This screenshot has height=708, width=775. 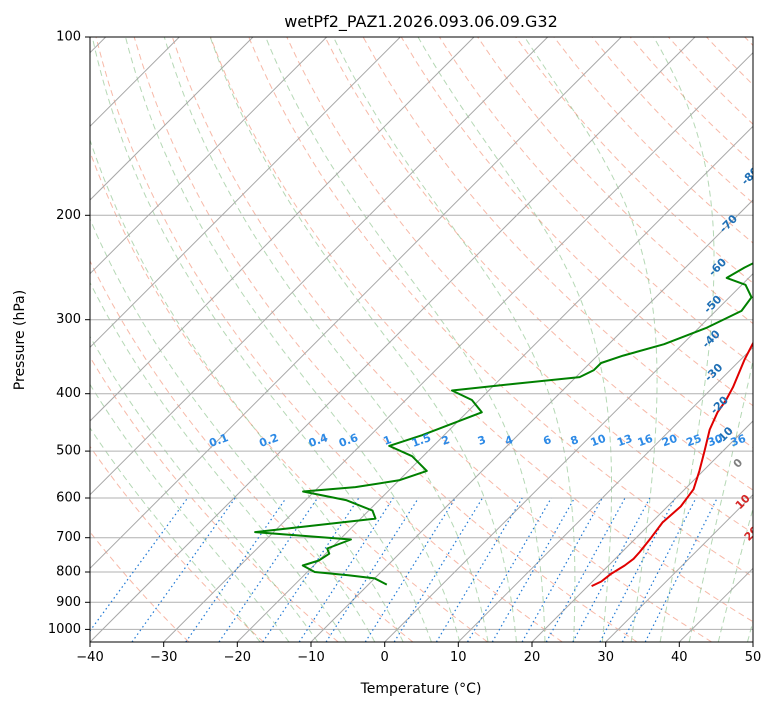 I want to click on mixing-ratio-label: 3, so click(x=482, y=440).